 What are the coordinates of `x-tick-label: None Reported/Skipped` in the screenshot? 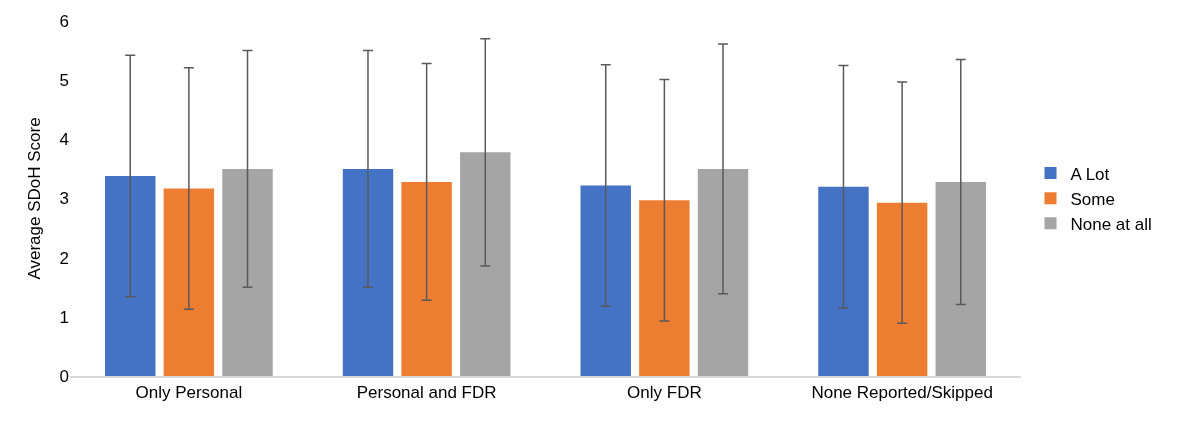 It's located at (902, 393).